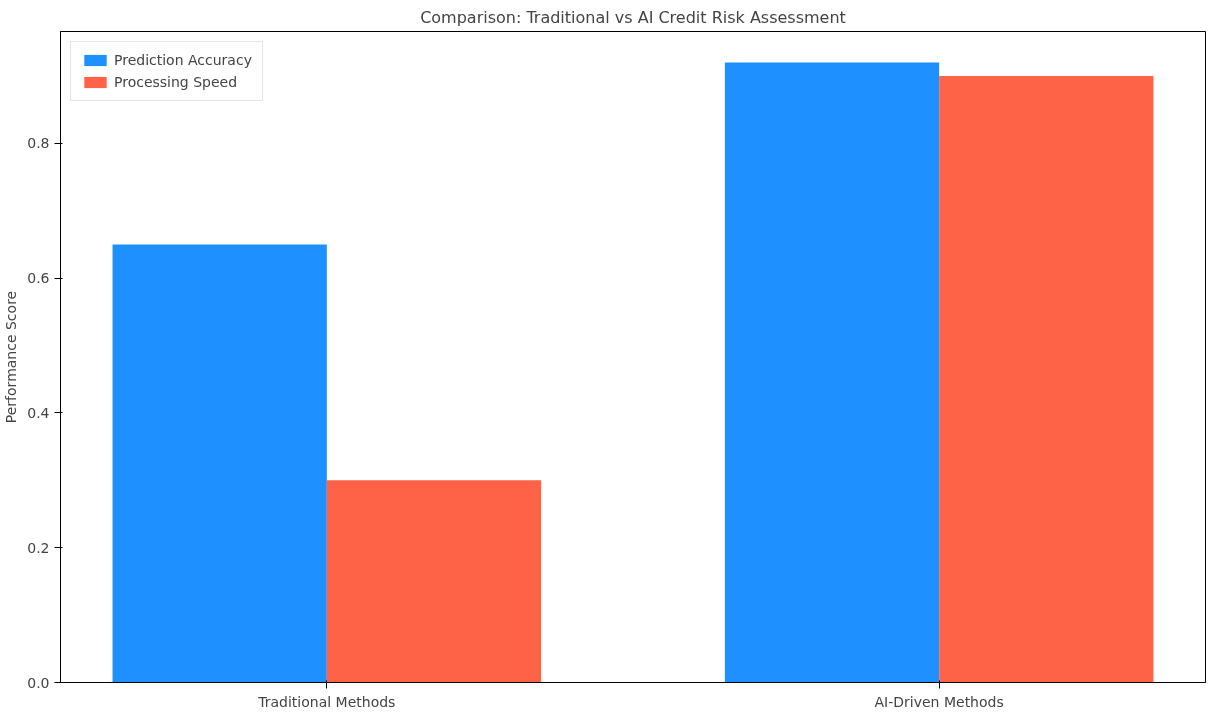 This screenshot has height=722, width=1223. I want to click on legend-label: Prediction Accuracy, so click(183, 60).